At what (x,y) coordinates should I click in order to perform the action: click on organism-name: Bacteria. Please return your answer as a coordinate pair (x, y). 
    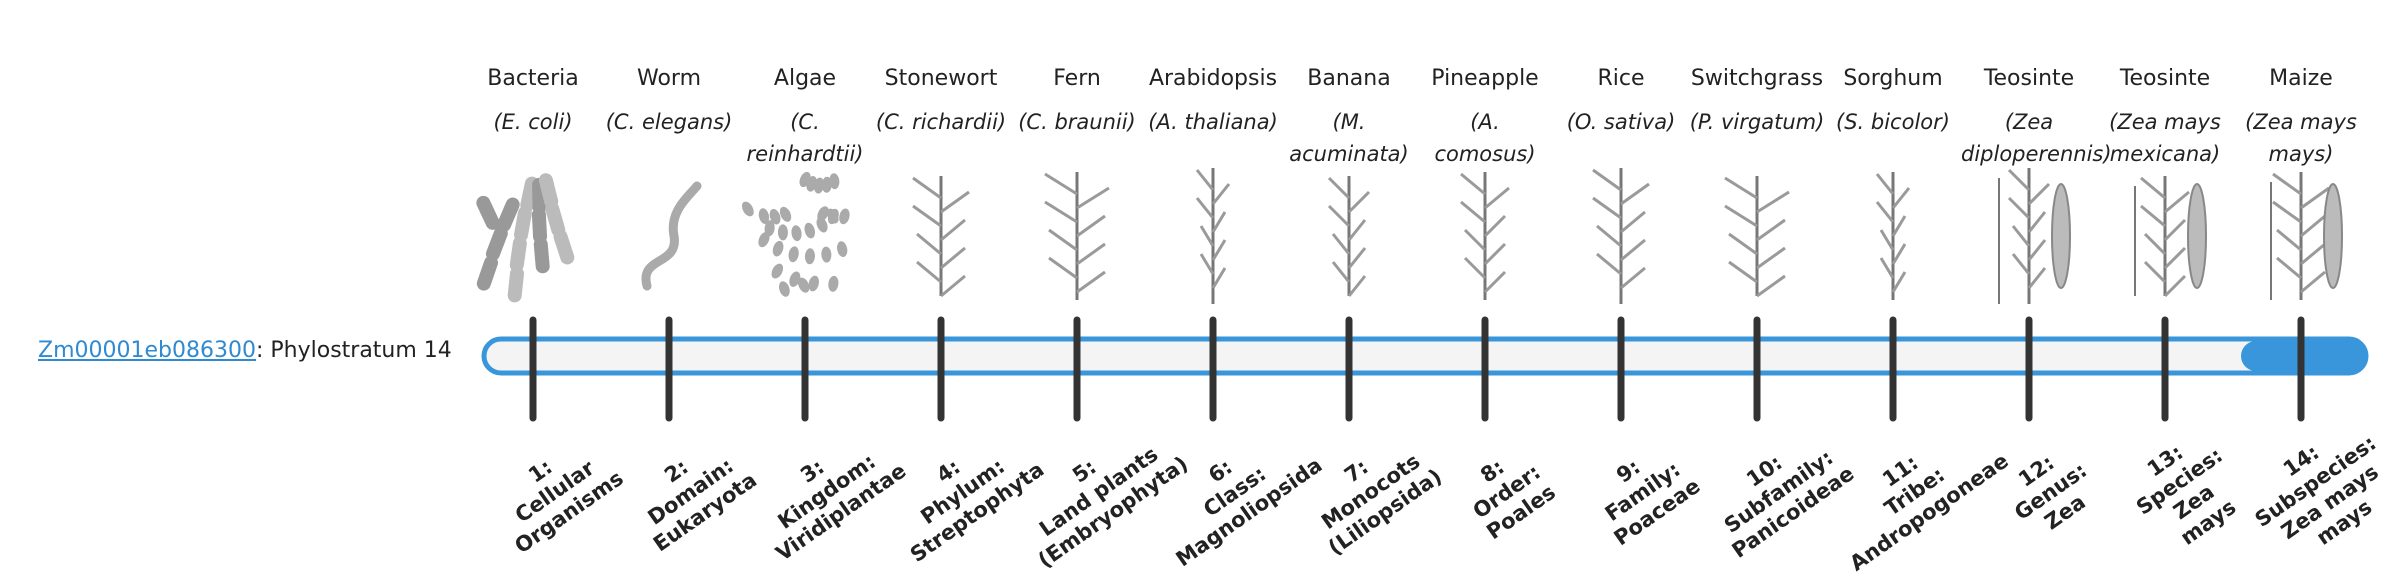
    Looking at the image, I should click on (533, 78).